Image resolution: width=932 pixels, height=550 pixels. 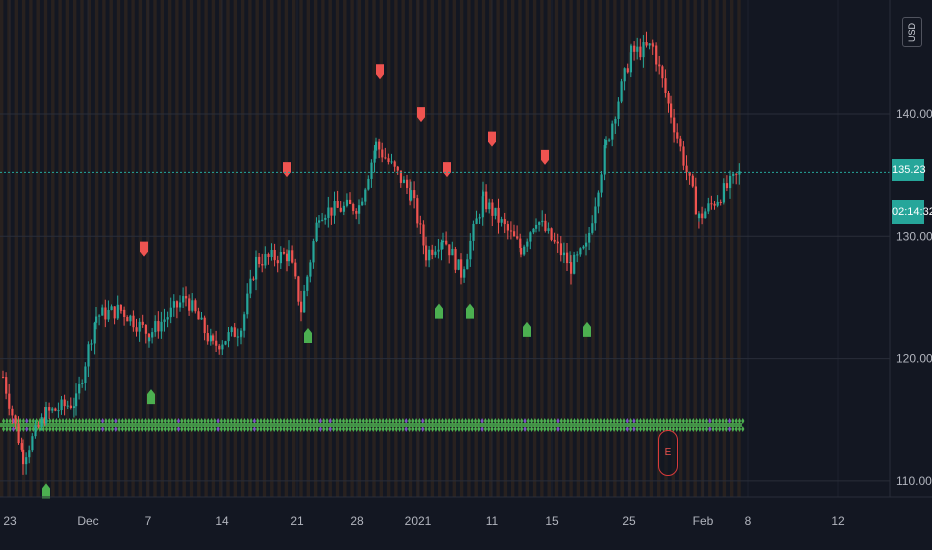 I want to click on price-axis: 110.00 120.00 130.00 140.00, so click(x=914, y=297).